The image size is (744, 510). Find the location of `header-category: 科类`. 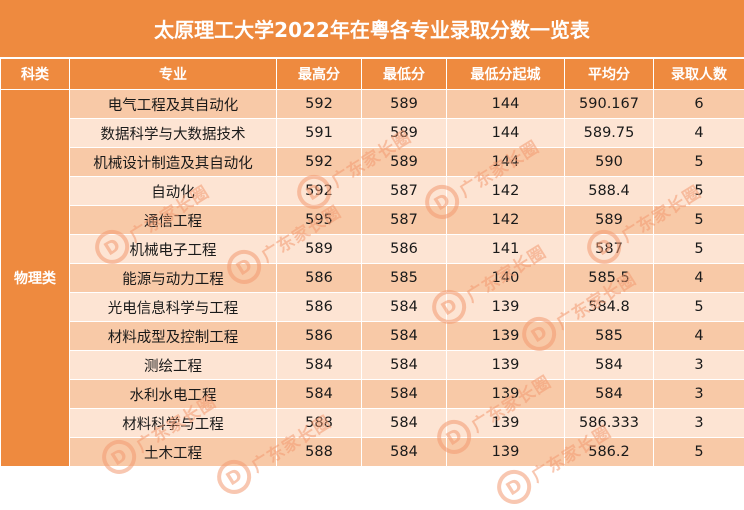

header-category: 科类 is located at coordinates (35, 74).